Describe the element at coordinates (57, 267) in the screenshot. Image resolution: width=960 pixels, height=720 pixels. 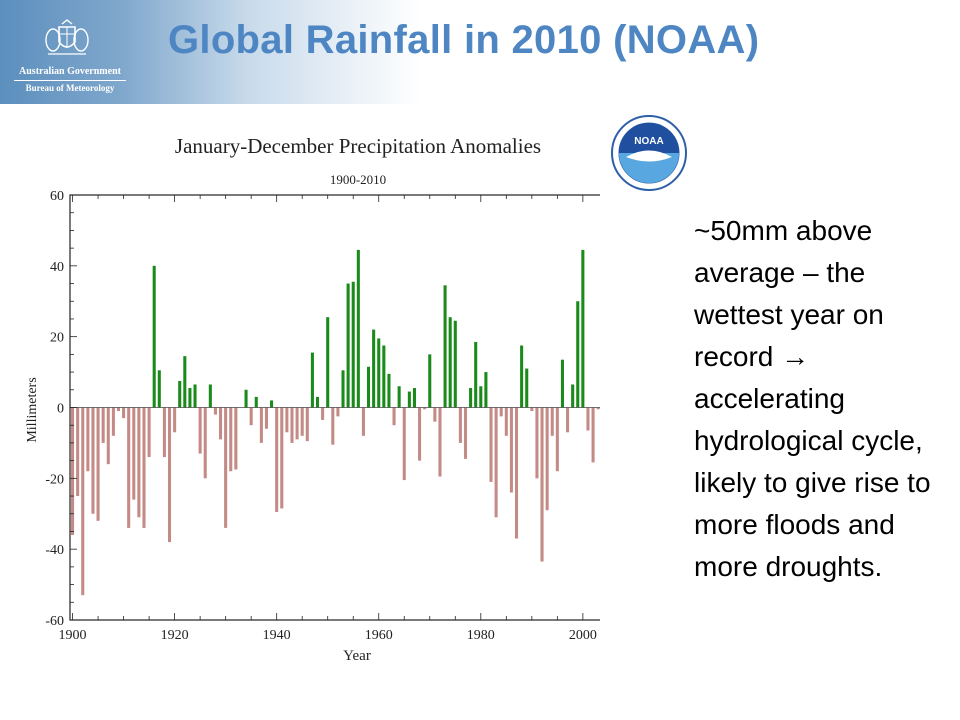
I see `y-tick-label: 40` at that location.